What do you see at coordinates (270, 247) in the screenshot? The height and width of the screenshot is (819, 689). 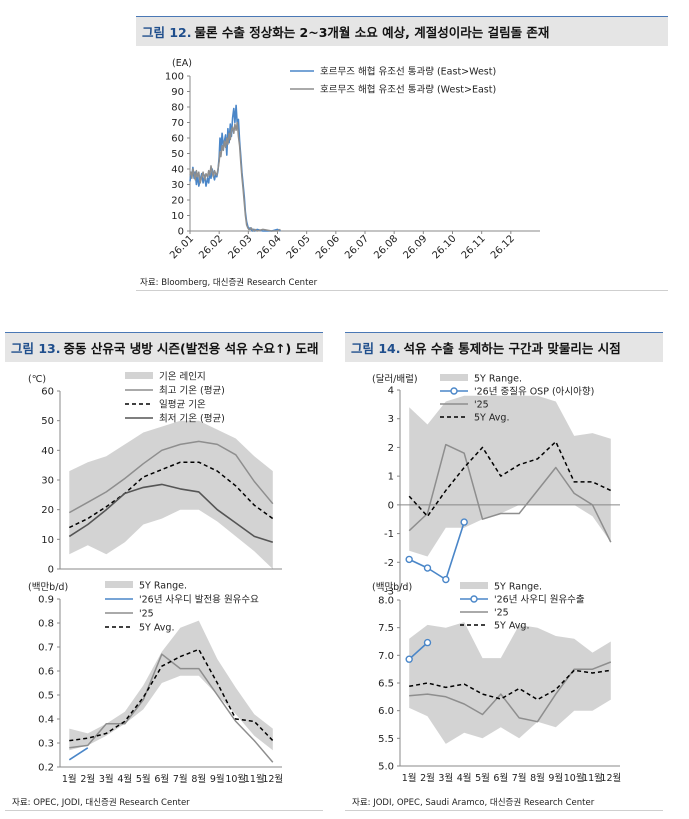 I see `fig12-x-tick-label: 26.04` at bounding box center [270, 247].